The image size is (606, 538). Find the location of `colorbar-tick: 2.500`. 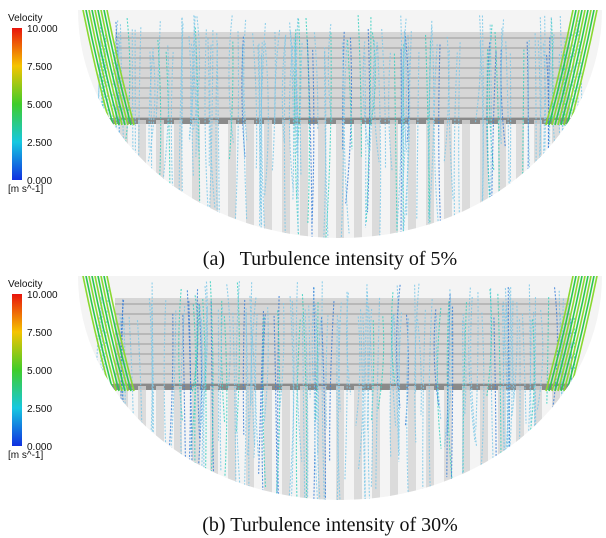

colorbar-tick: 2.500 is located at coordinates (39, 143).